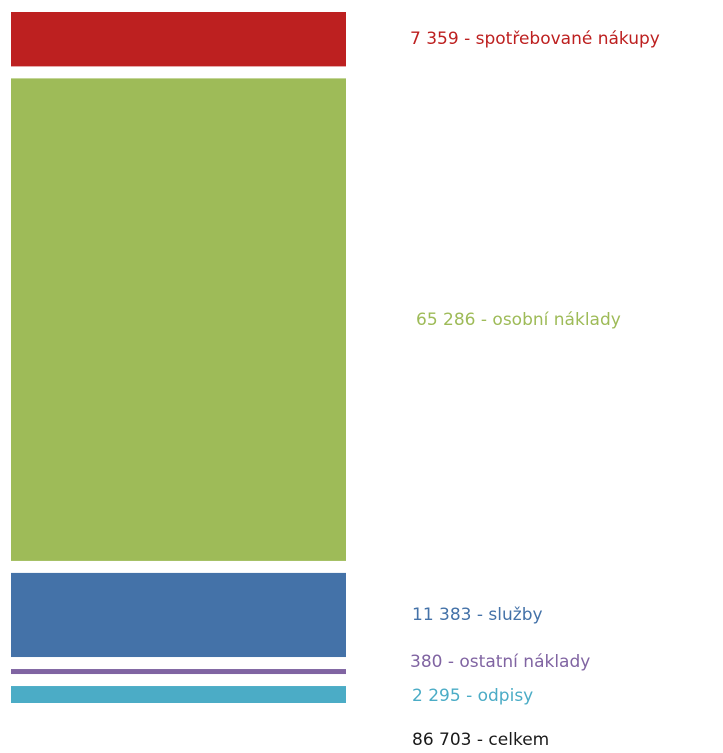 The image size is (723, 753). What do you see at coordinates (481, 740) in the screenshot?
I see `total-label: 86 703 - celkem` at bounding box center [481, 740].